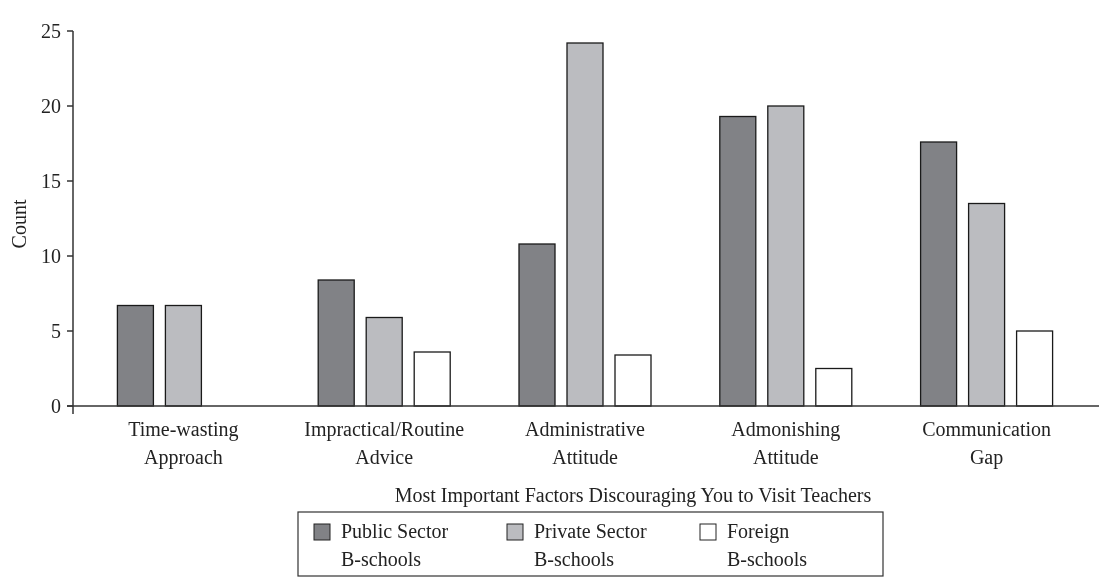  Describe the element at coordinates (384, 443) in the screenshot. I see `x-tick-label: Impractical/Routine Advice` at that location.